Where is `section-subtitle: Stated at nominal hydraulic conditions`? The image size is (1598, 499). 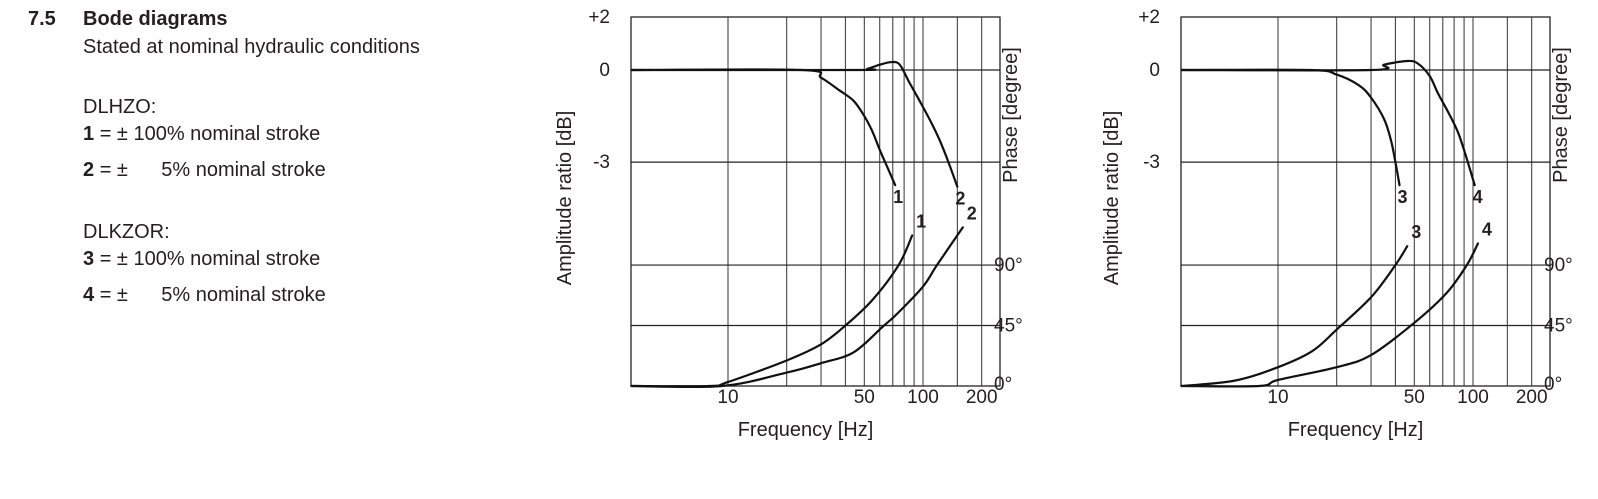
section-subtitle: Stated at nominal hydraulic conditions is located at coordinates (251, 47).